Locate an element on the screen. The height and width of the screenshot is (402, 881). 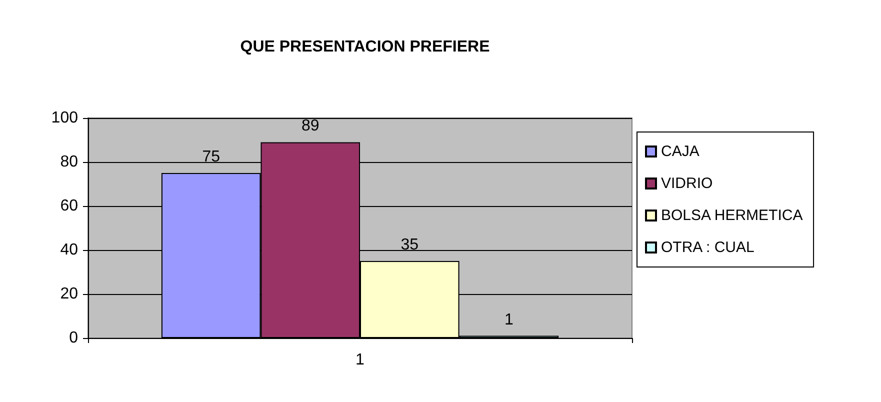
data-label: 89 is located at coordinates (310, 126).